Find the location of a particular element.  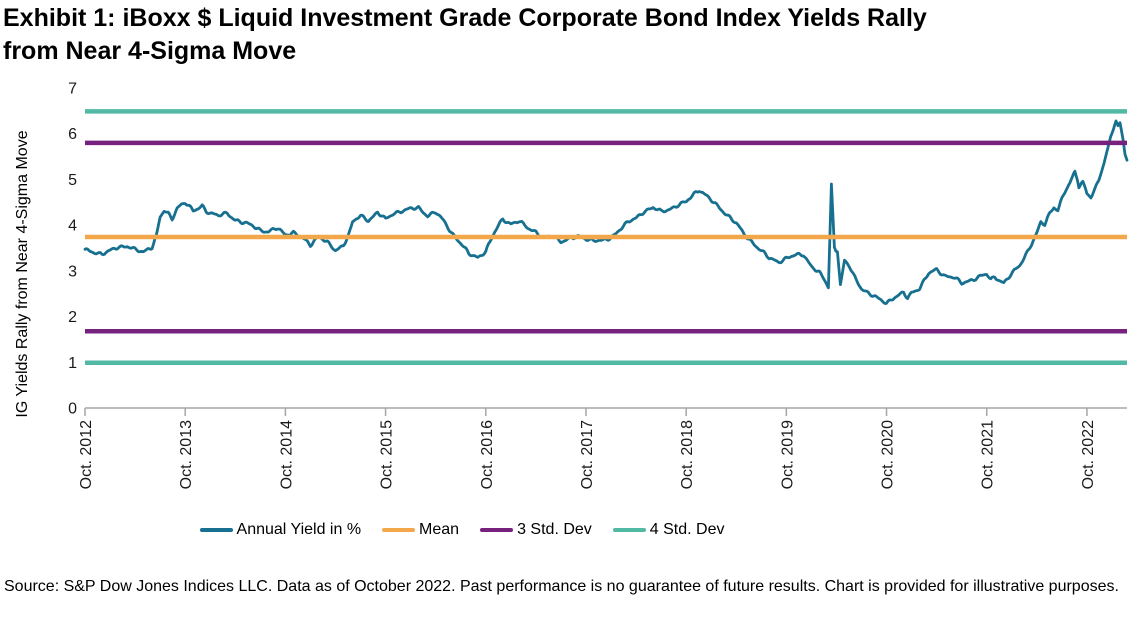

legend-label: Annual Yield in % is located at coordinates (299, 529).